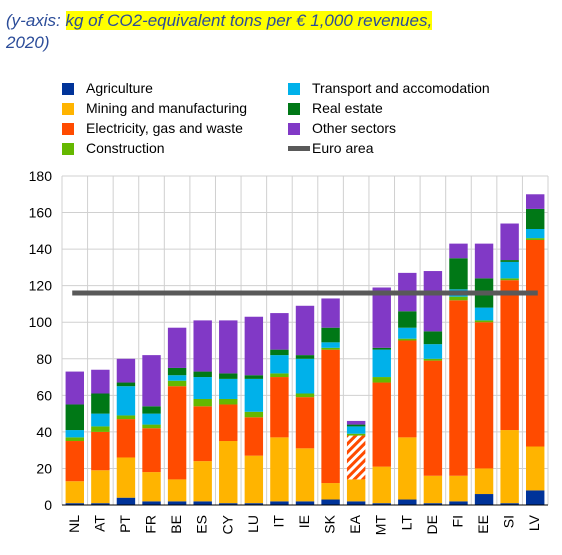  I want to click on x-tick-label: BE, so click(176, 524).